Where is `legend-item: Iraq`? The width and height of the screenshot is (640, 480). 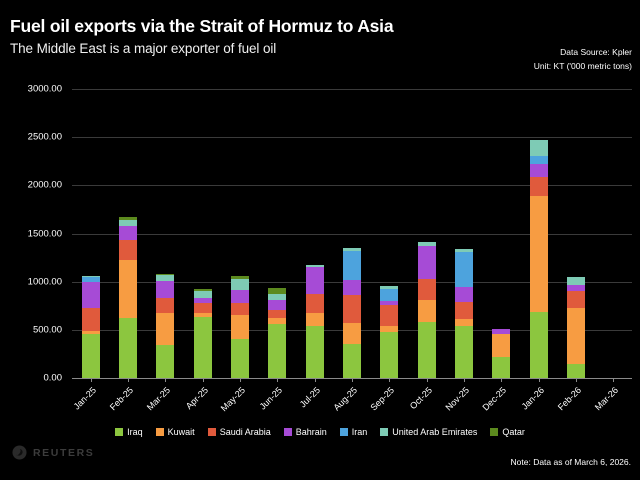
legend-item: Iraq is located at coordinates (129, 432).